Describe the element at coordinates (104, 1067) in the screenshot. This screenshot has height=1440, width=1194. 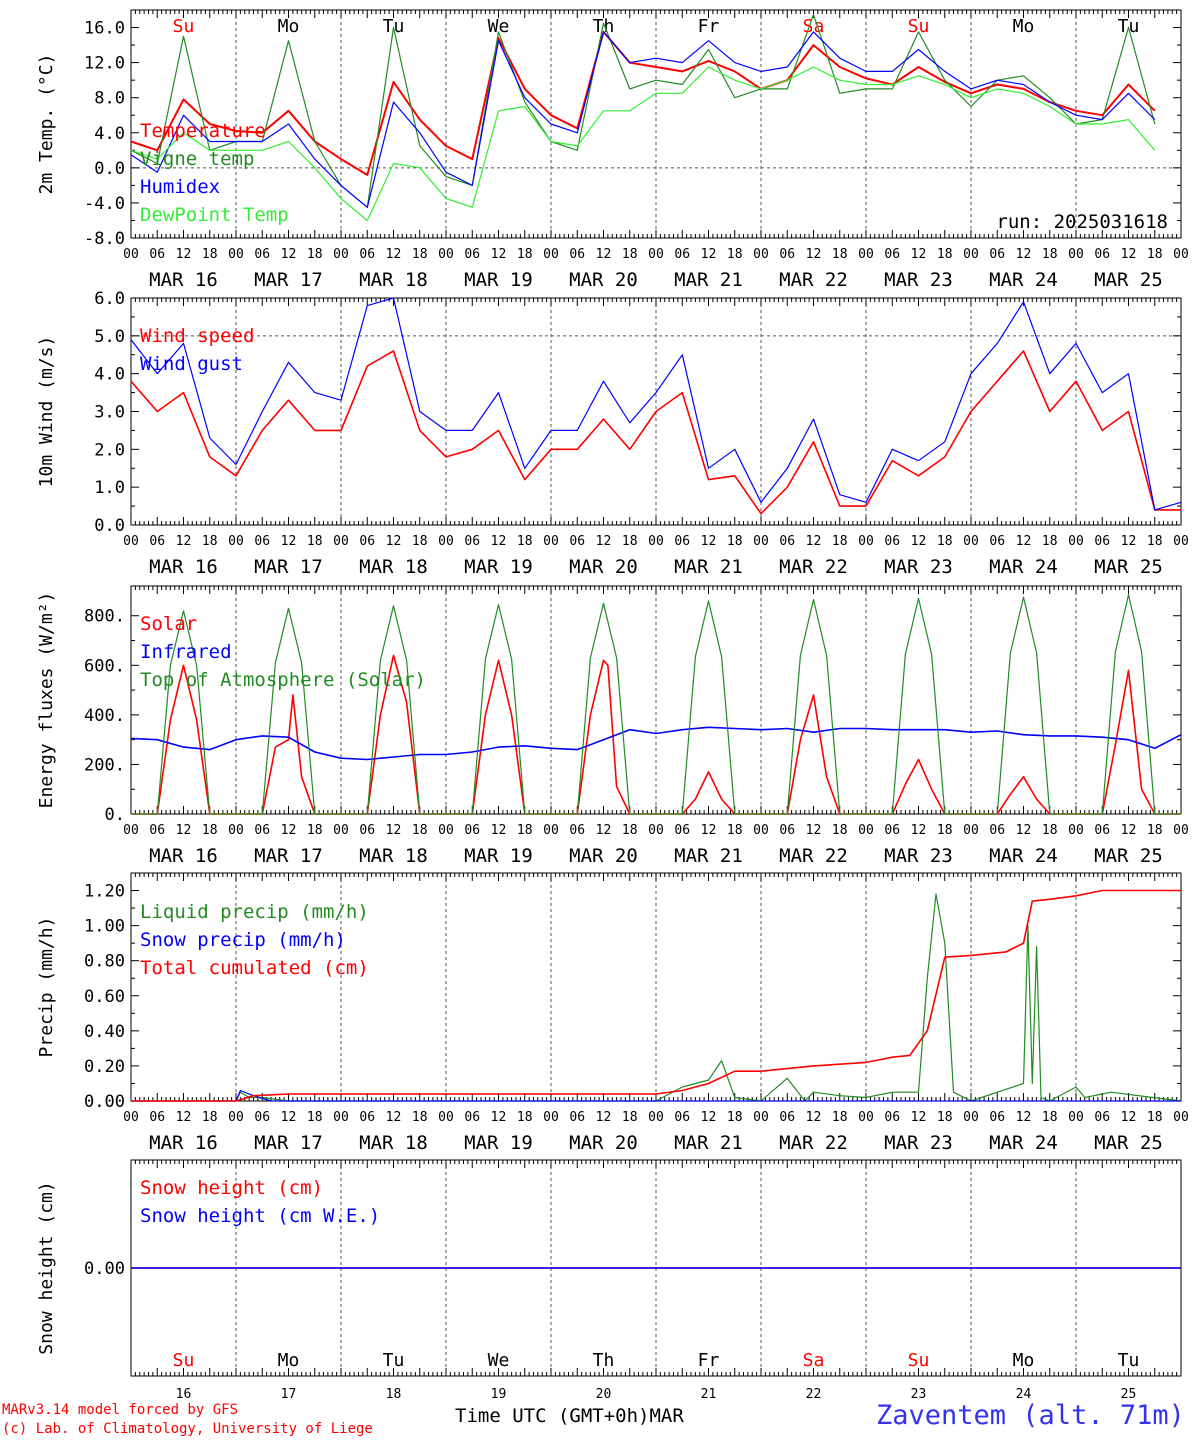
I see `y-tick-label: 0.20` at that location.